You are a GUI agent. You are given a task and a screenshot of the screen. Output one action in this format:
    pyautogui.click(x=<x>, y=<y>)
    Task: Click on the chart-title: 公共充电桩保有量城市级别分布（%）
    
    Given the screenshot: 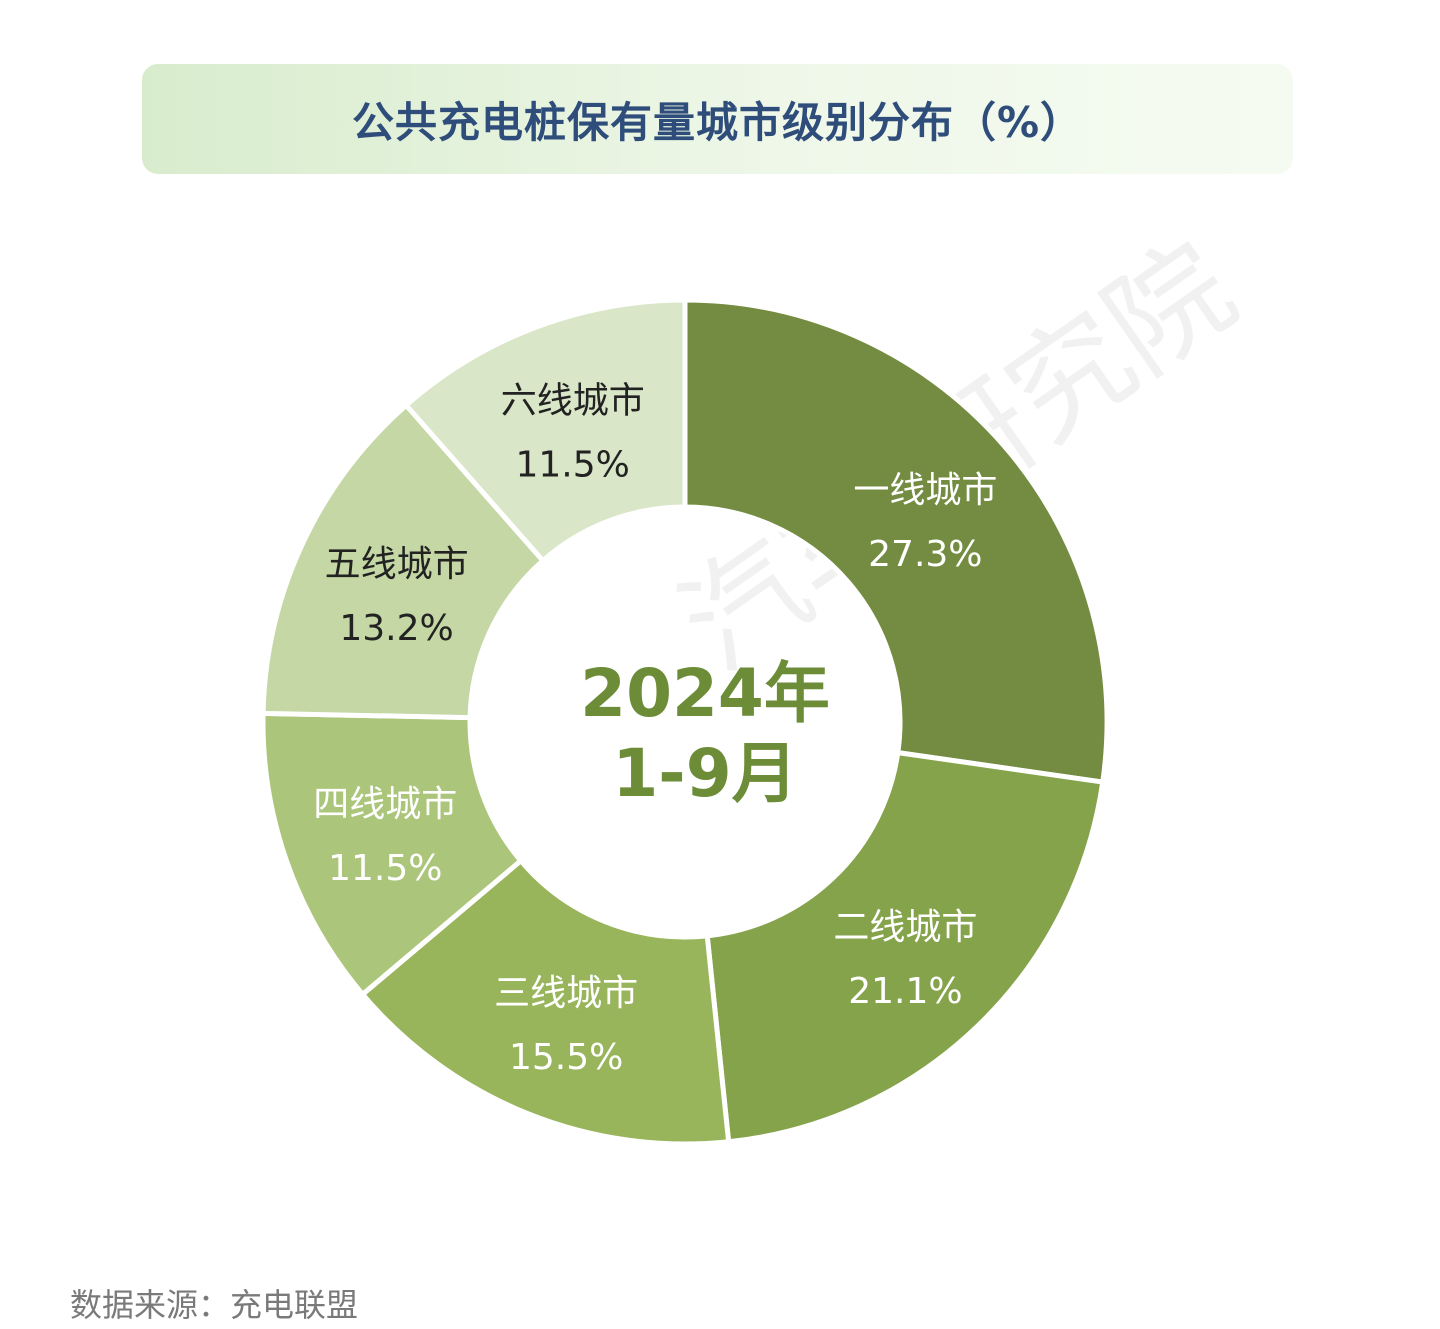 What is the action you would take?
    pyautogui.click(x=717, y=122)
    